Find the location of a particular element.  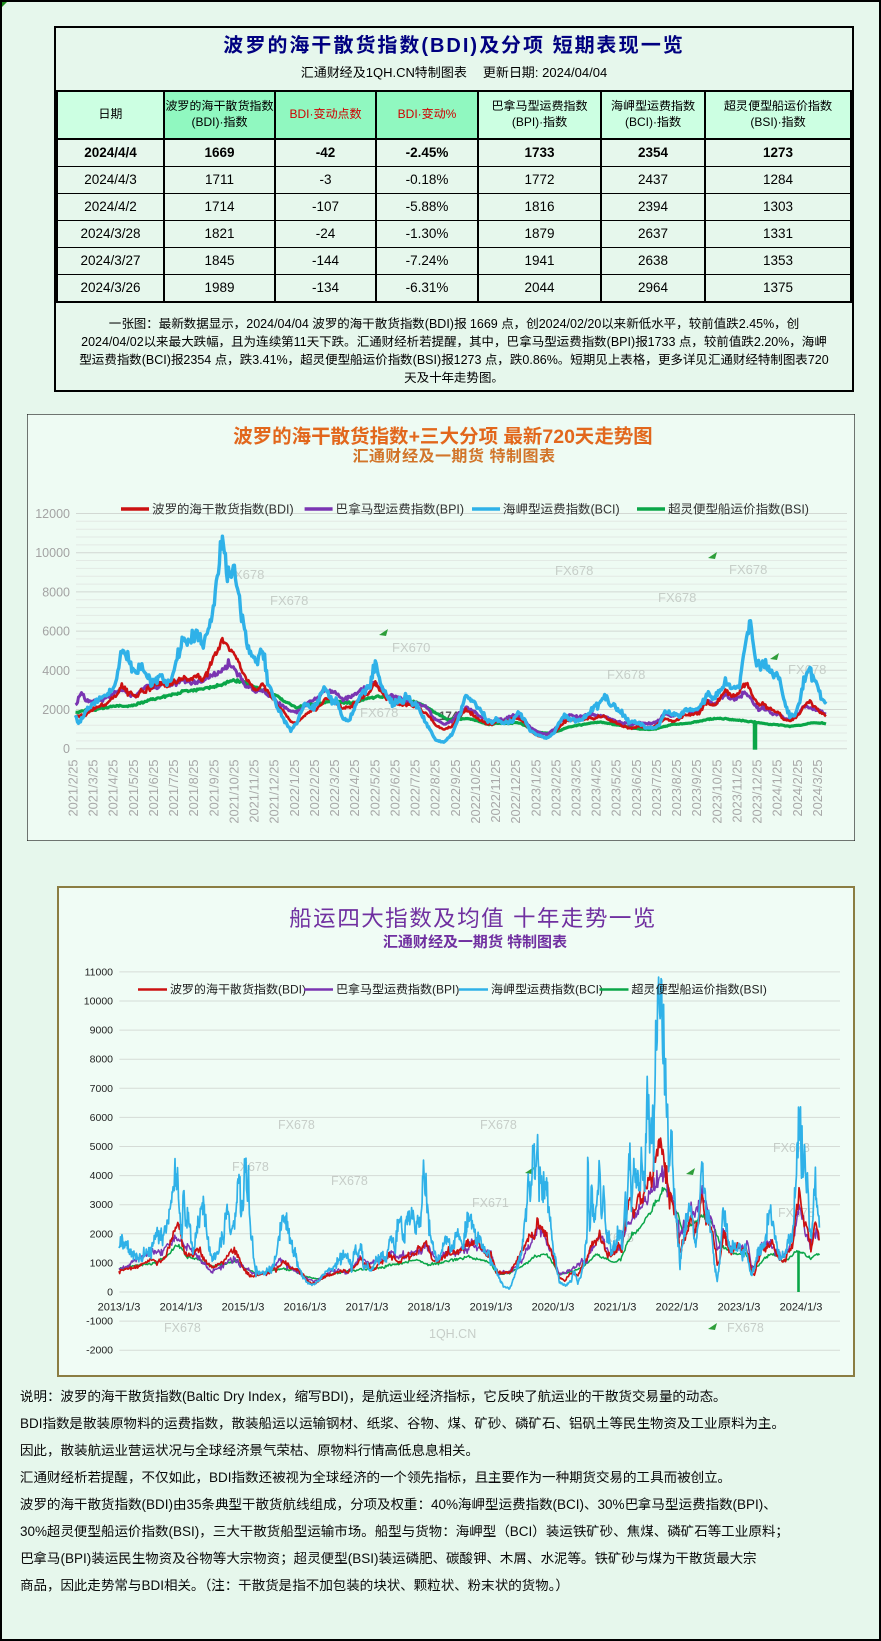

svg-text: 2022/3/25 is located at coordinates (334, 788).